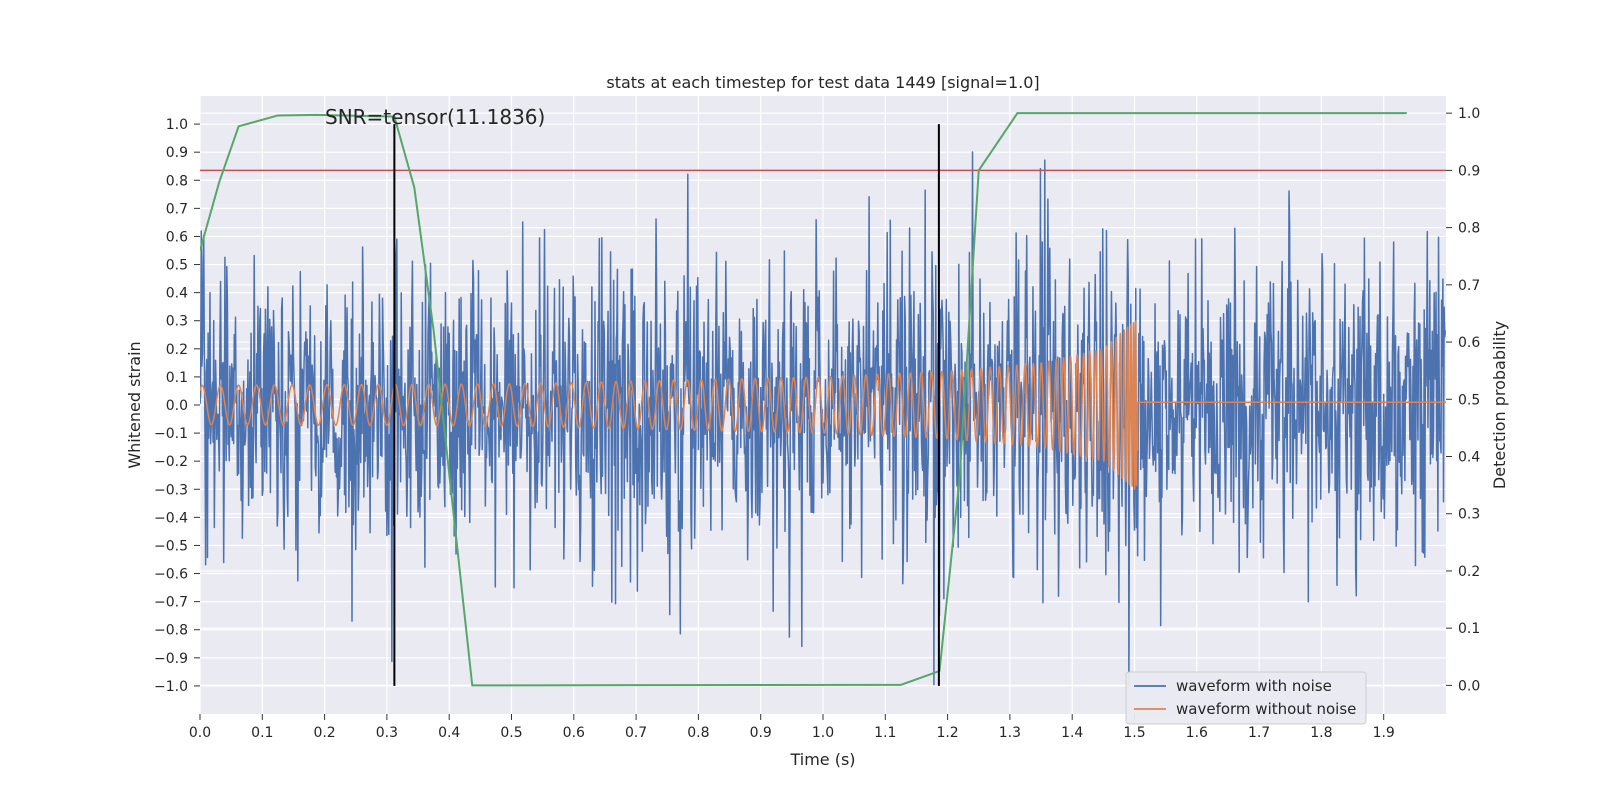 This screenshot has width=1600, height=800. I want to click on x-tick-label: 1.7, so click(1259, 733).